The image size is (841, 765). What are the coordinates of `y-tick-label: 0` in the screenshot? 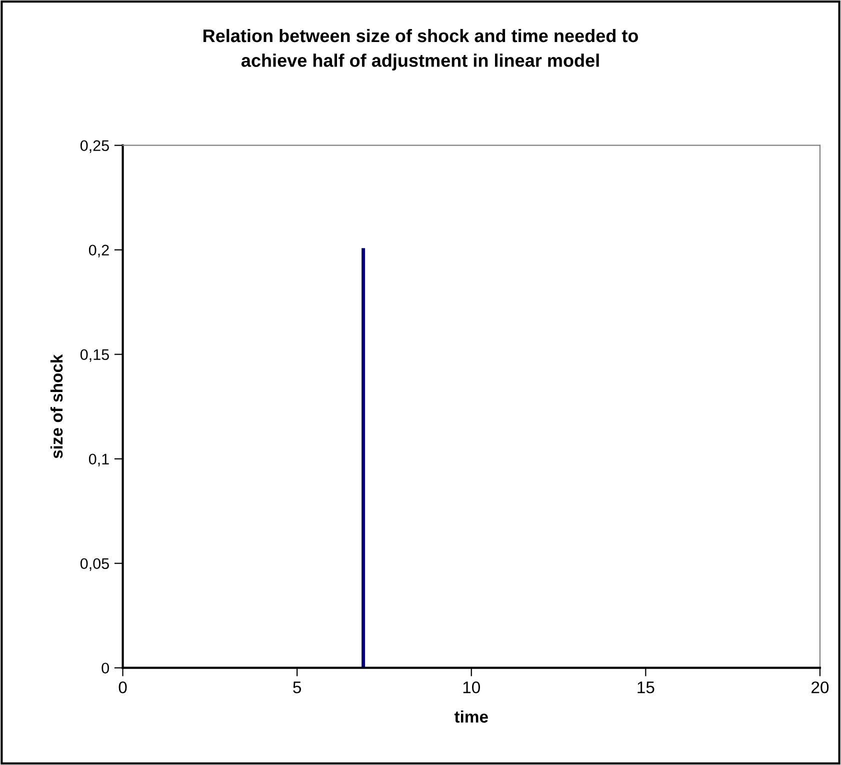 It's located at (105, 668).